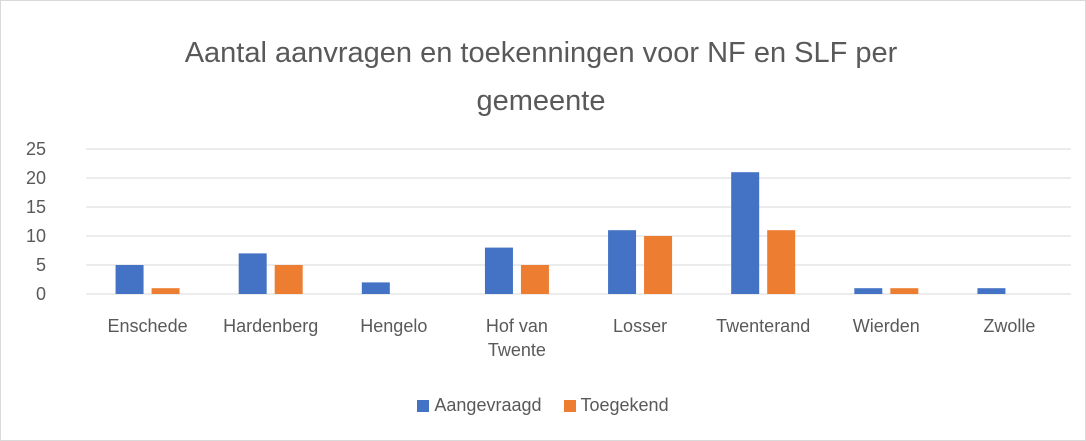 The width and height of the screenshot is (1086, 441). Describe the element at coordinates (35, 149) in the screenshot. I see `y-tick-label: 25` at that location.